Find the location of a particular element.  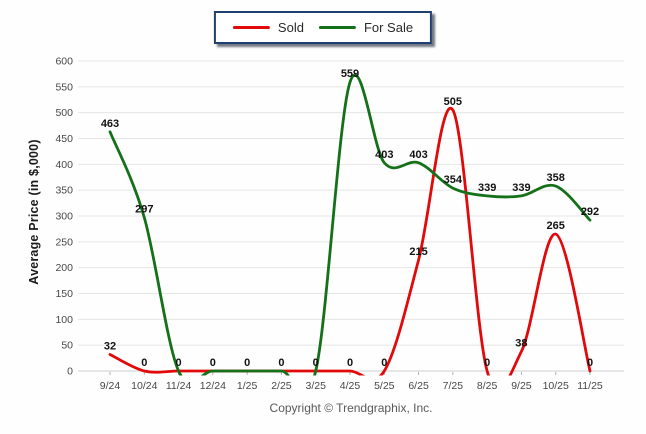

y-tick-label: 450 is located at coordinates (64, 139).